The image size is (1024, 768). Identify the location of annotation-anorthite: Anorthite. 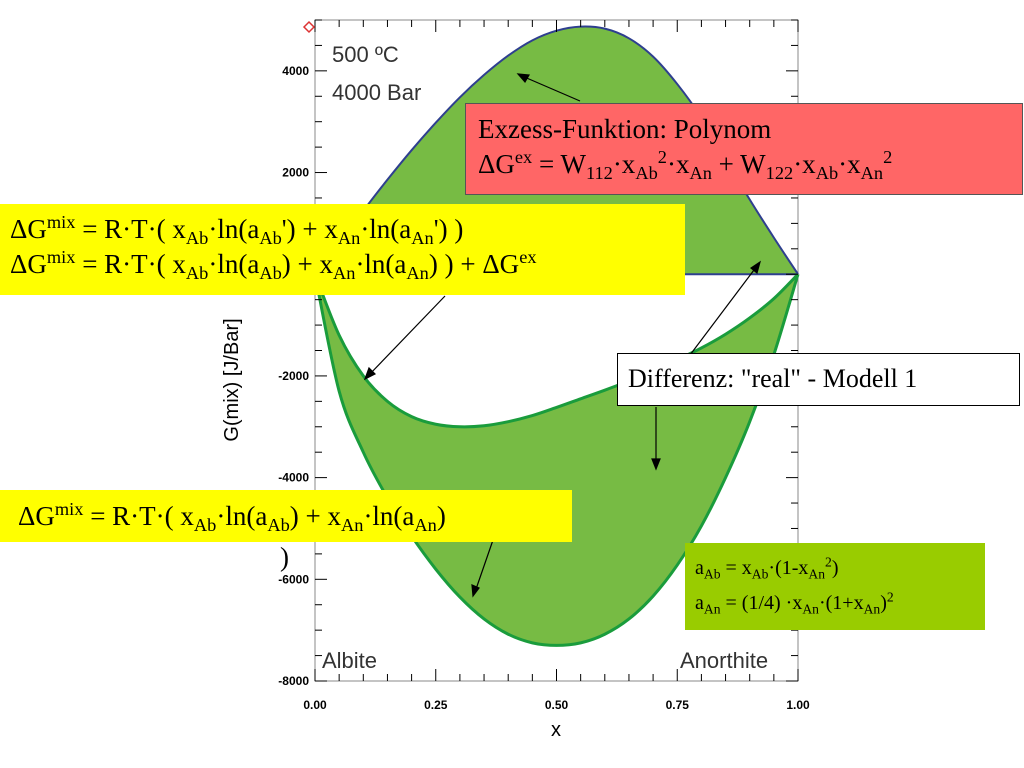
(724, 660).